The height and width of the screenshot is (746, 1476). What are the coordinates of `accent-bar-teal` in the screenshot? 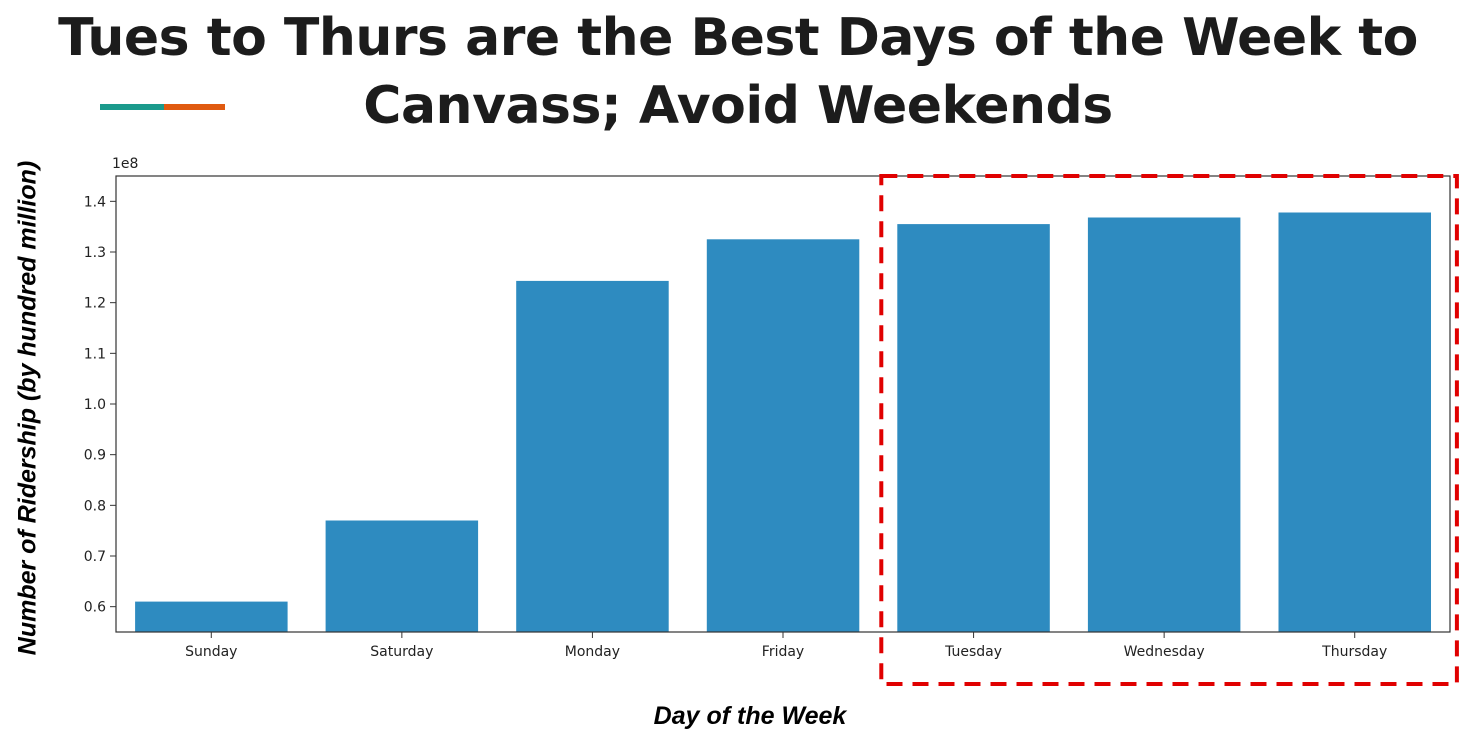 It's located at (132, 107).